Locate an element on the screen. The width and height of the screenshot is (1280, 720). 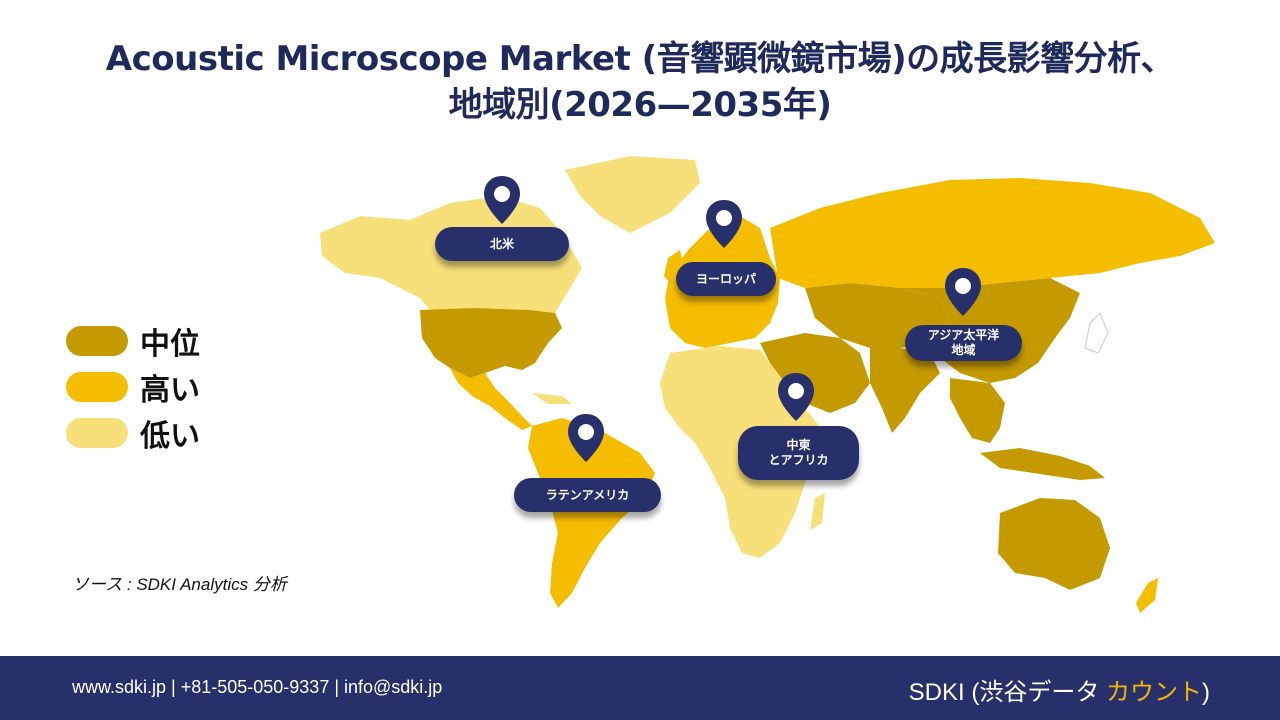
legend: 中位 高い 低い is located at coordinates (133, 387).